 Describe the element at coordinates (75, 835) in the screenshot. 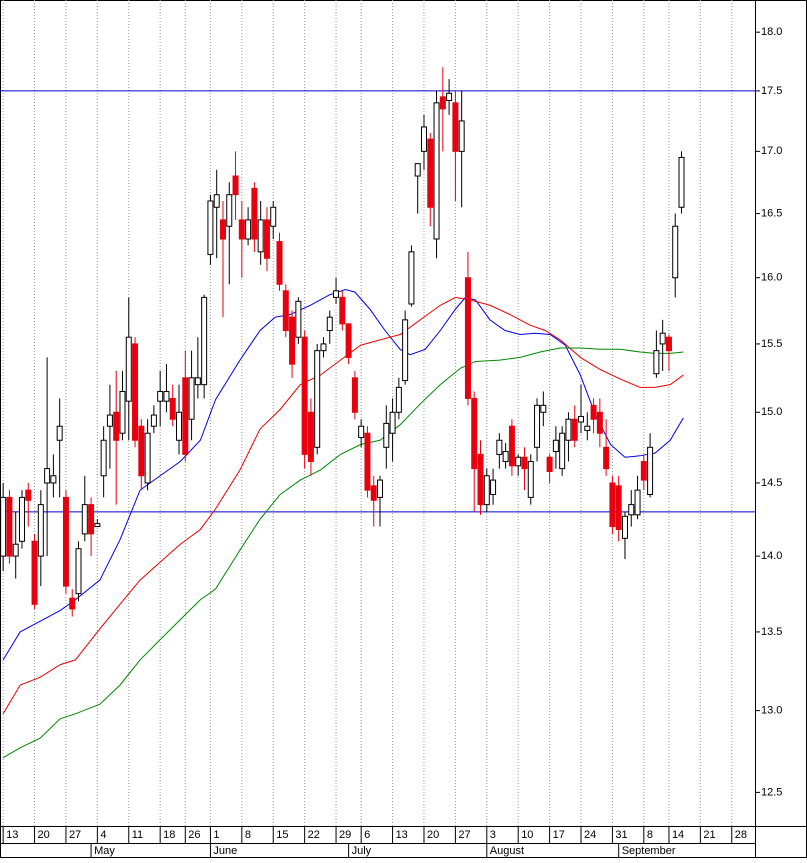

I see `x-tick-label: 27` at that location.